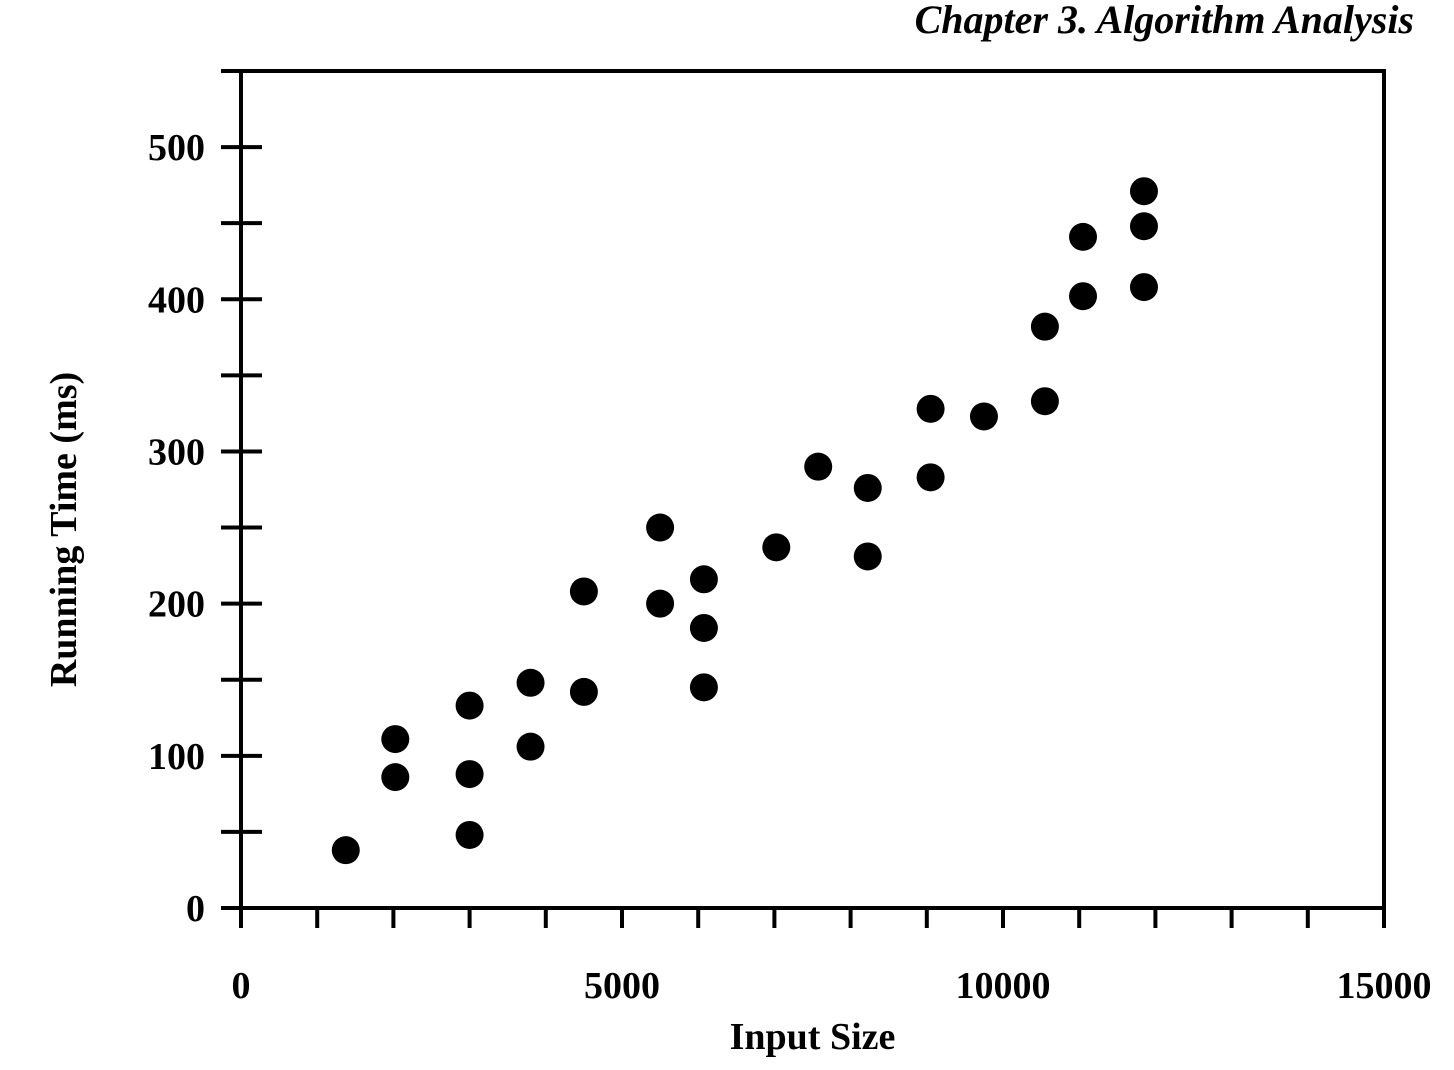 The image size is (1454, 1070). Describe the element at coordinates (241, 986) in the screenshot. I see `x-tick-label: 0` at that location.